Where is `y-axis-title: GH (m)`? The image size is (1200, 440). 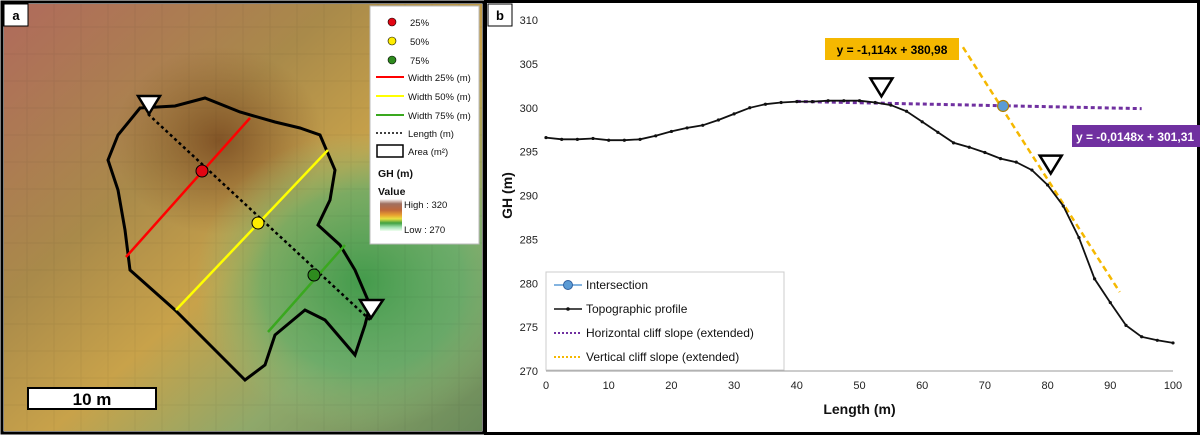 y-axis-title: GH (m) is located at coordinates (507, 195).